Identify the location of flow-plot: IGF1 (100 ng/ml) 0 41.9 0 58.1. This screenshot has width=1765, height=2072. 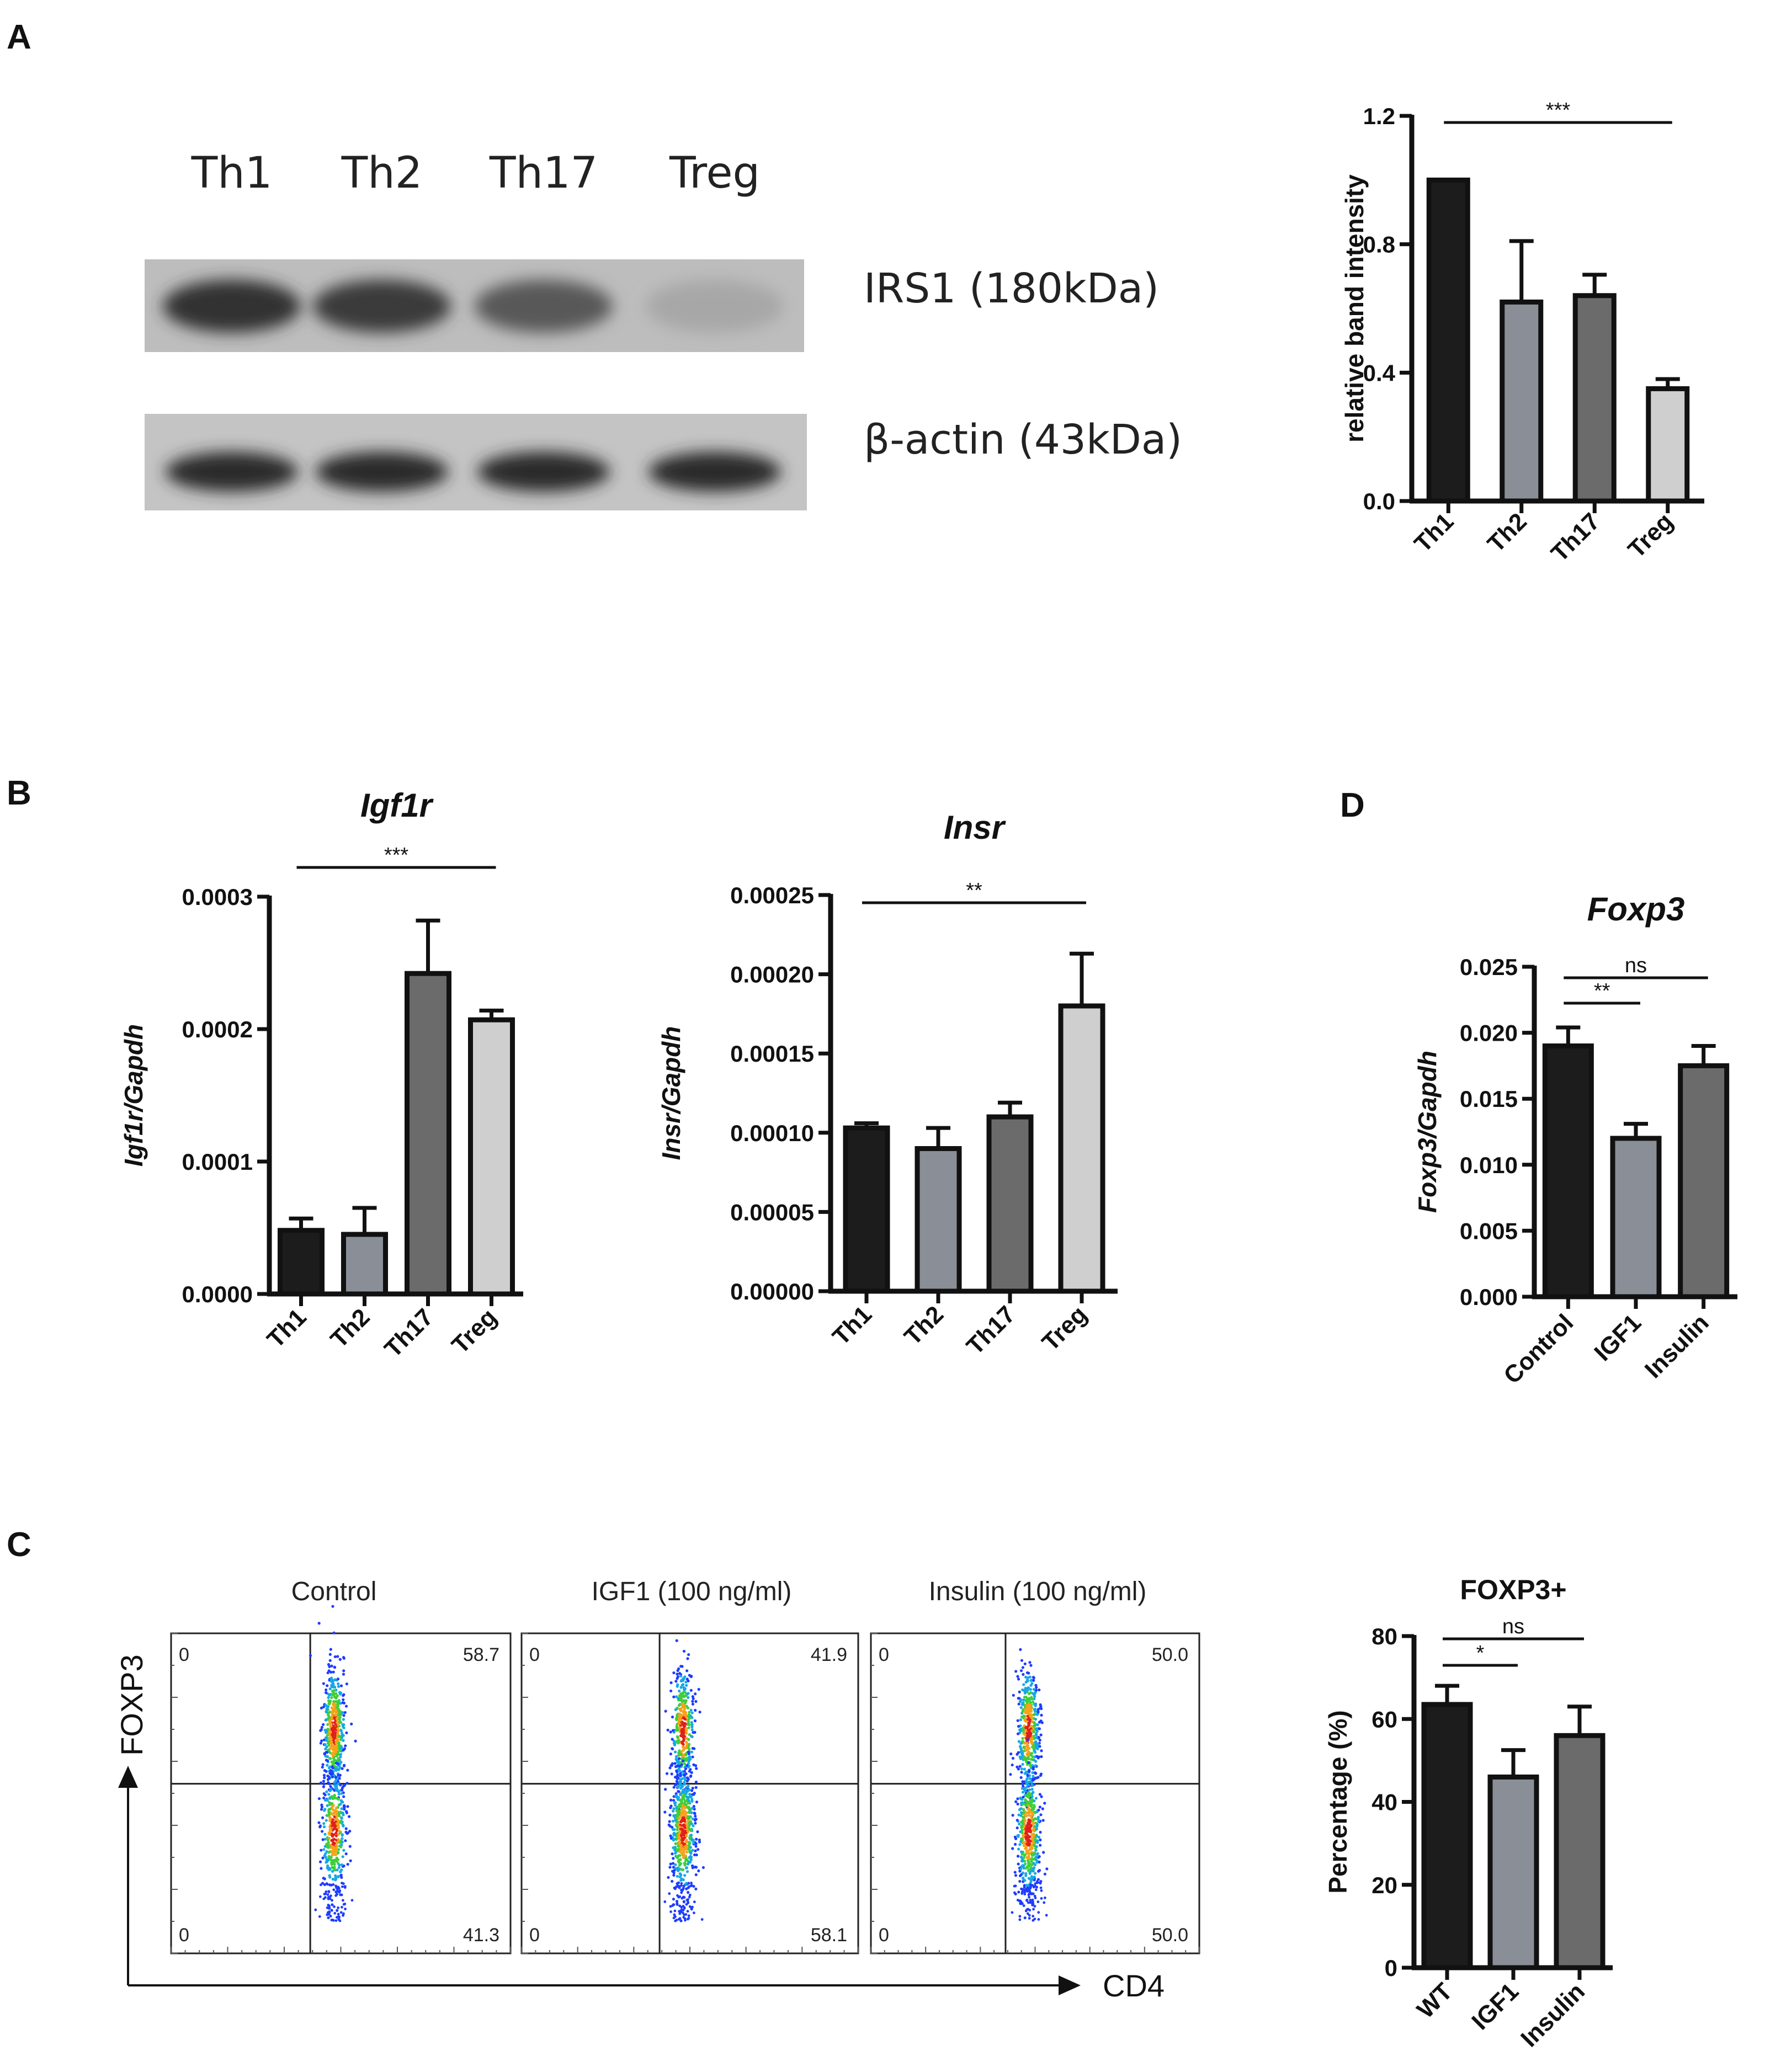
(689, 1765).